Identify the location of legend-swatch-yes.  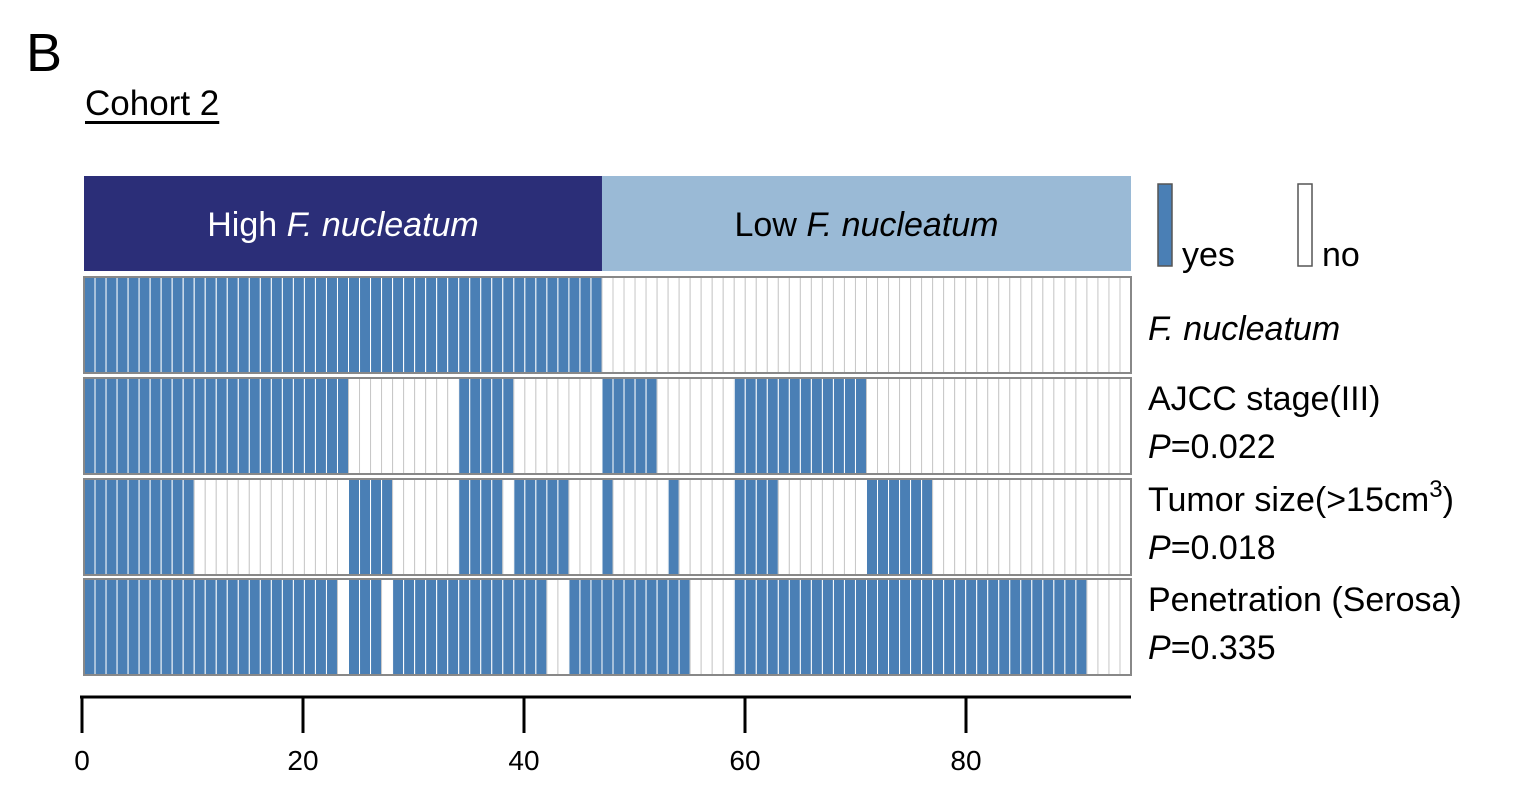
(1165, 225).